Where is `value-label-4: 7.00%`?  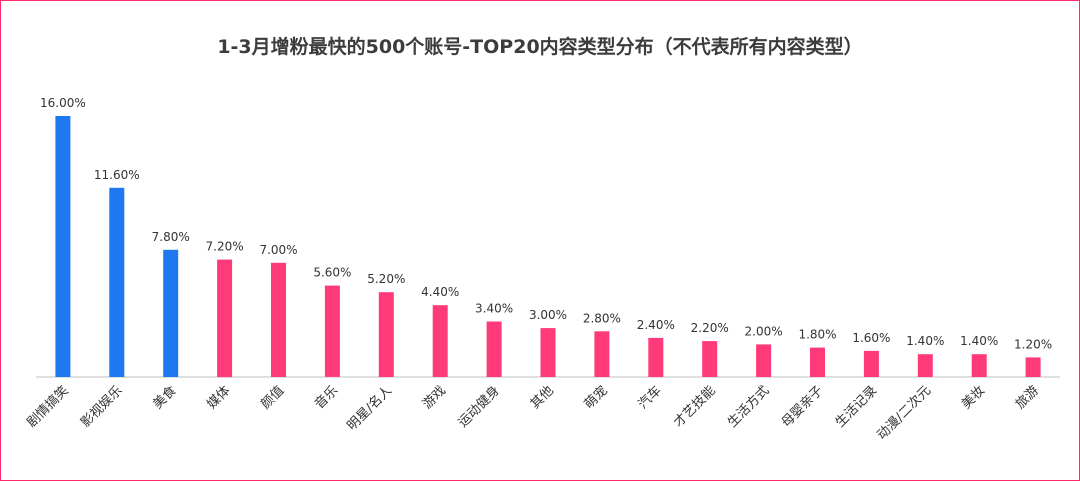
value-label-4: 7.00% is located at coordinates (278, 250).